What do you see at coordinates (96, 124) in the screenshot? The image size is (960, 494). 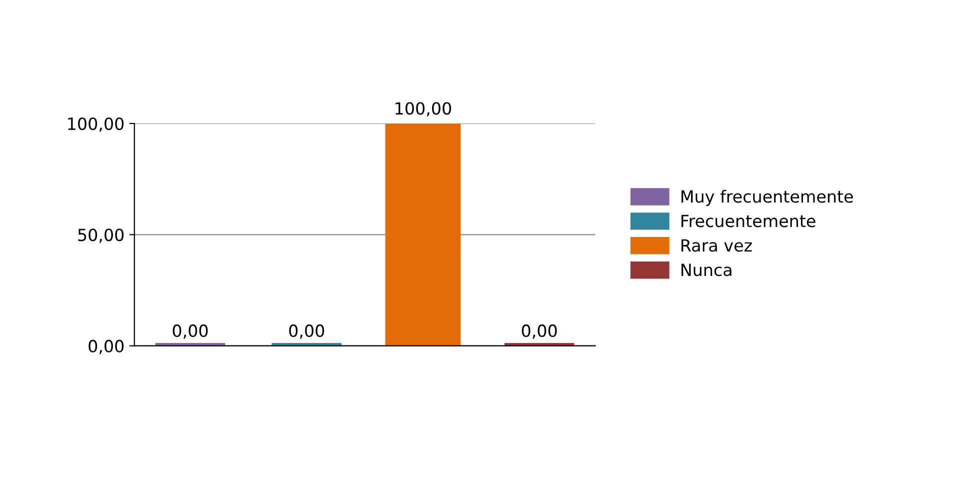 I see `y-tick-label: 100,00` at bounding box center [96, 124].